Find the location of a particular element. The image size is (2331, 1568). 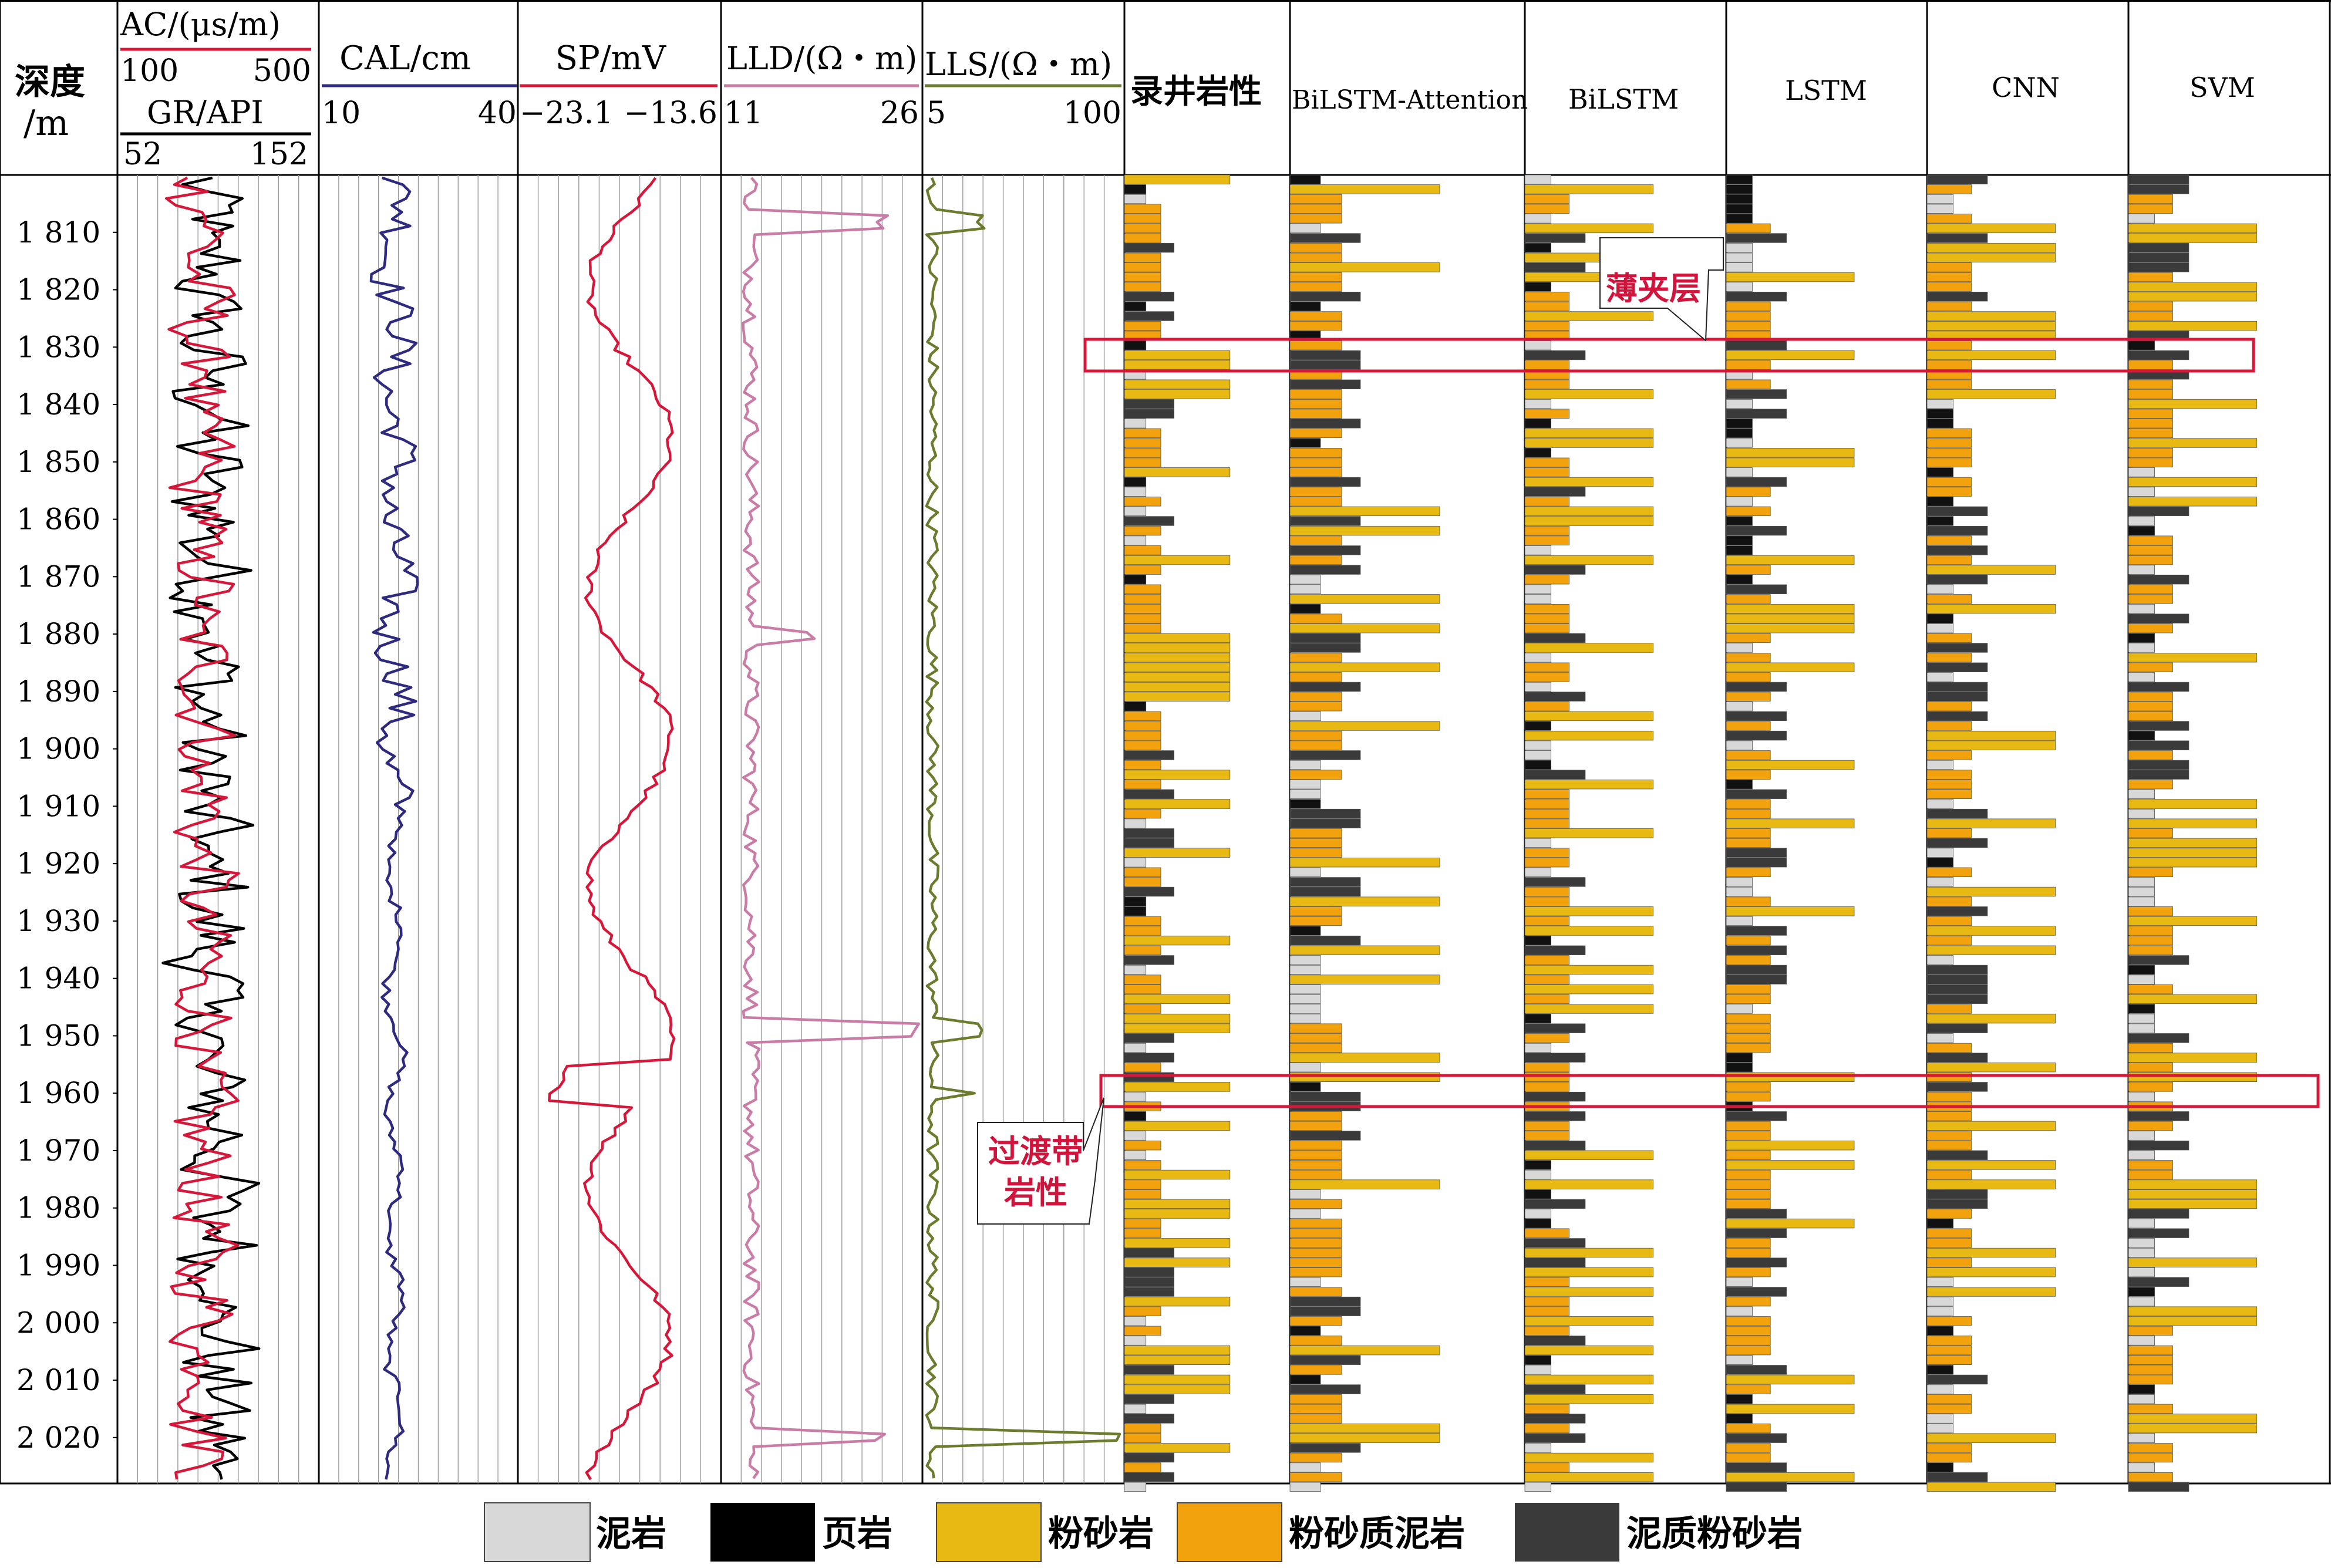

column-title-bilstm-attention: BiLSTM-Attention is located at coordinates (1410, 100).